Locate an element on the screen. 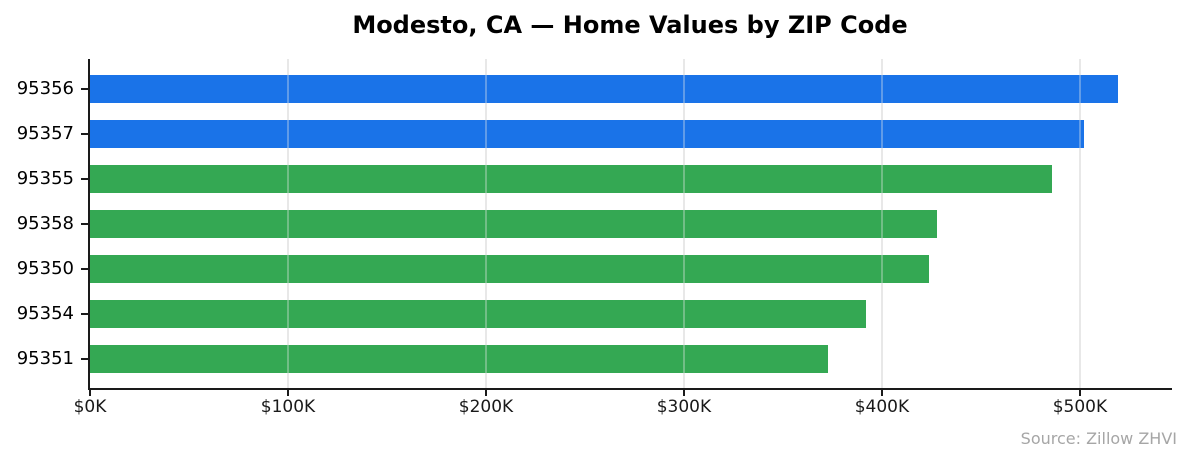 The width and height of the screenshot is (1195, 455). y-axis-spine is located at coordinates (89, 224).